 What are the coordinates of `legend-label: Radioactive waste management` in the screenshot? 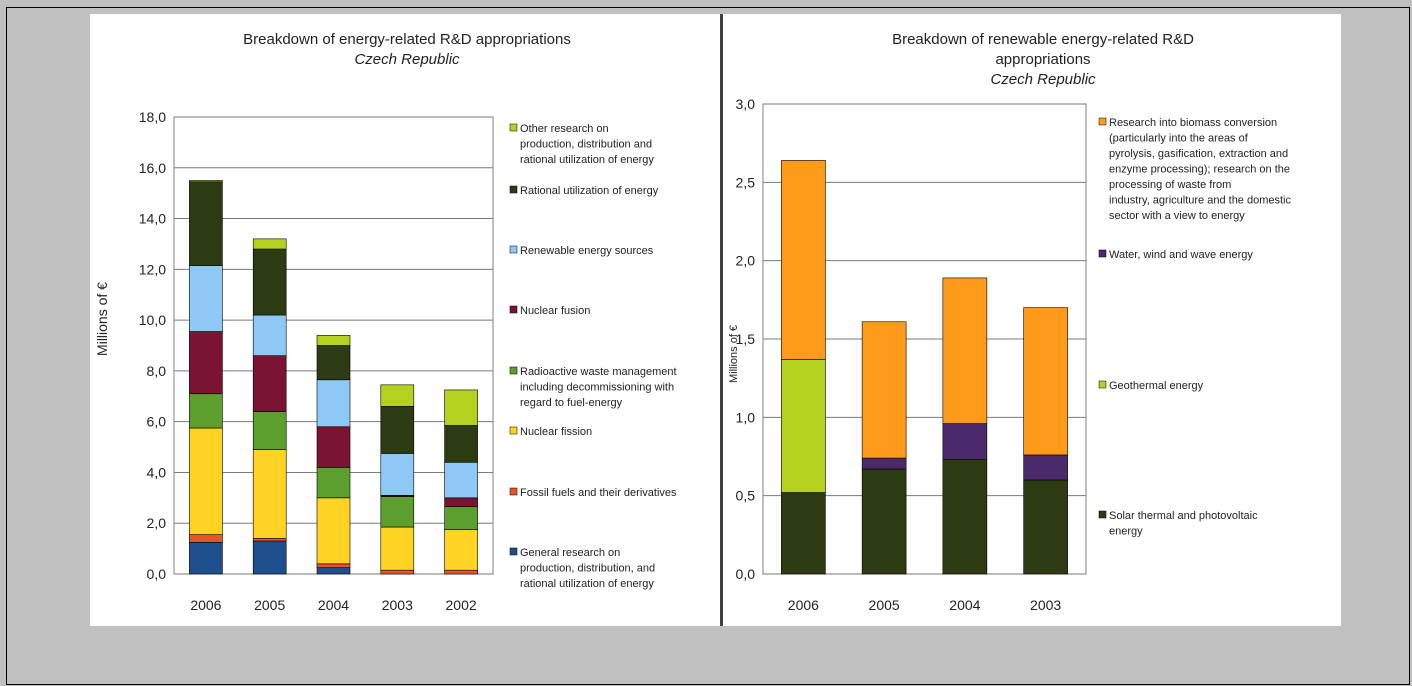 It's located at (598, 372).